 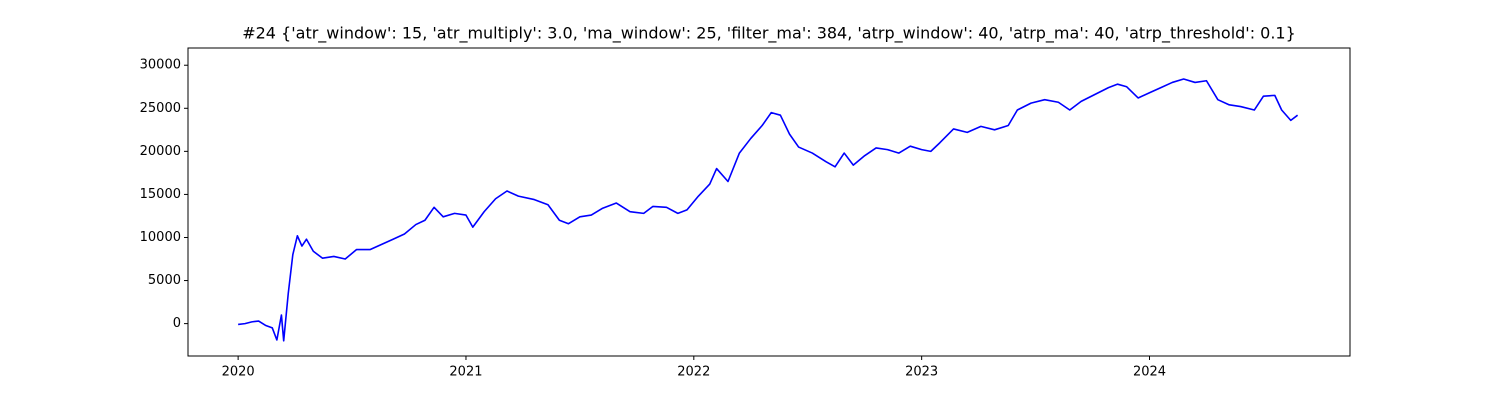 I want to click on y-tick-label: 20000, so click(x=160, y=151).